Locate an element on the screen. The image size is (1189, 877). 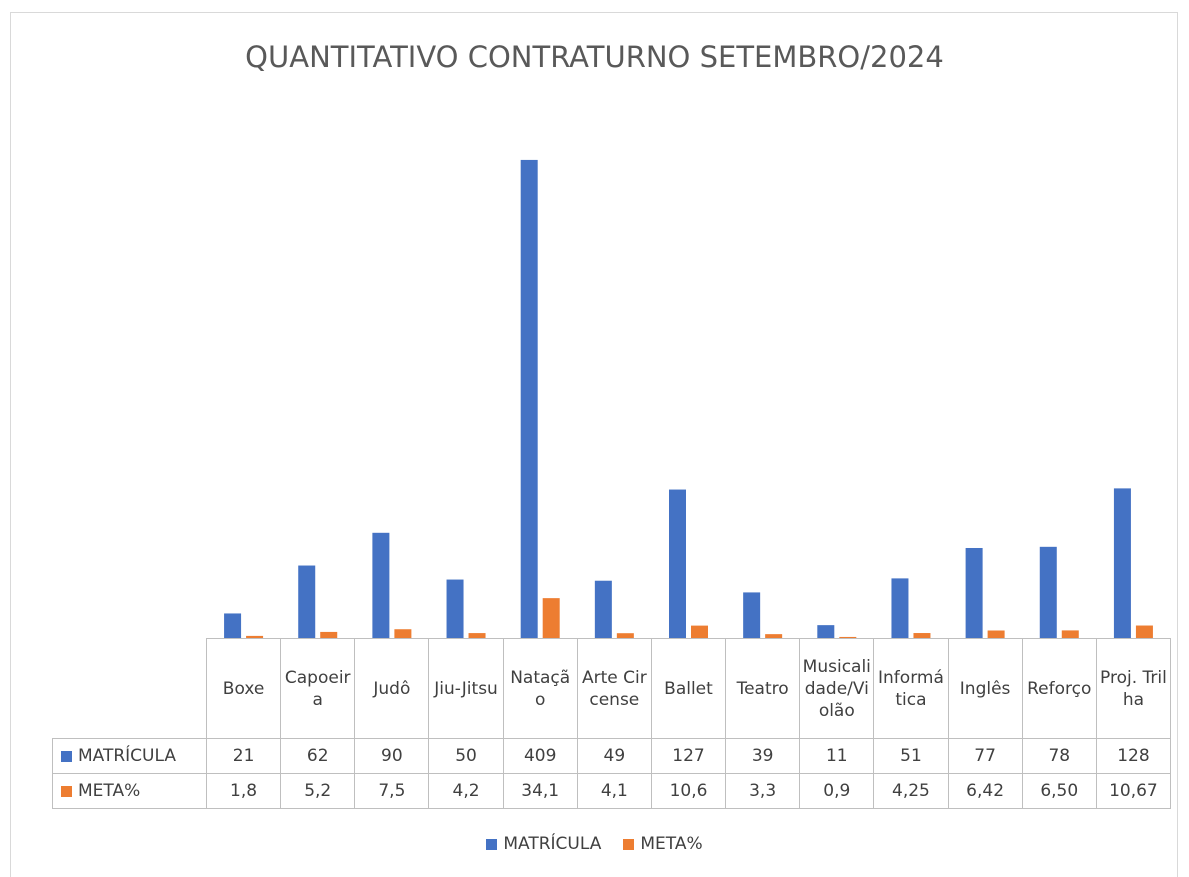
table-value-cell: 10,6 is located at coordinates (688, 791).